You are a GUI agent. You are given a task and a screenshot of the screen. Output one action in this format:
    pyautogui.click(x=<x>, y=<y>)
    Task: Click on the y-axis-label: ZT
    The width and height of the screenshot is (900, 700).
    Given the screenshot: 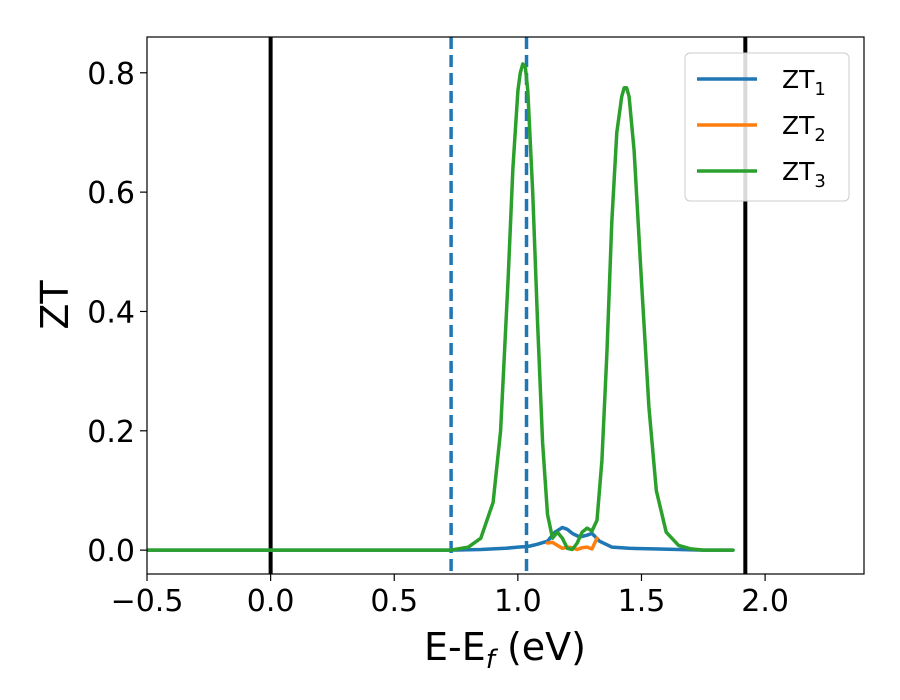 What is the action you would take?
    pyautogui.click(x=55, y=305)
    